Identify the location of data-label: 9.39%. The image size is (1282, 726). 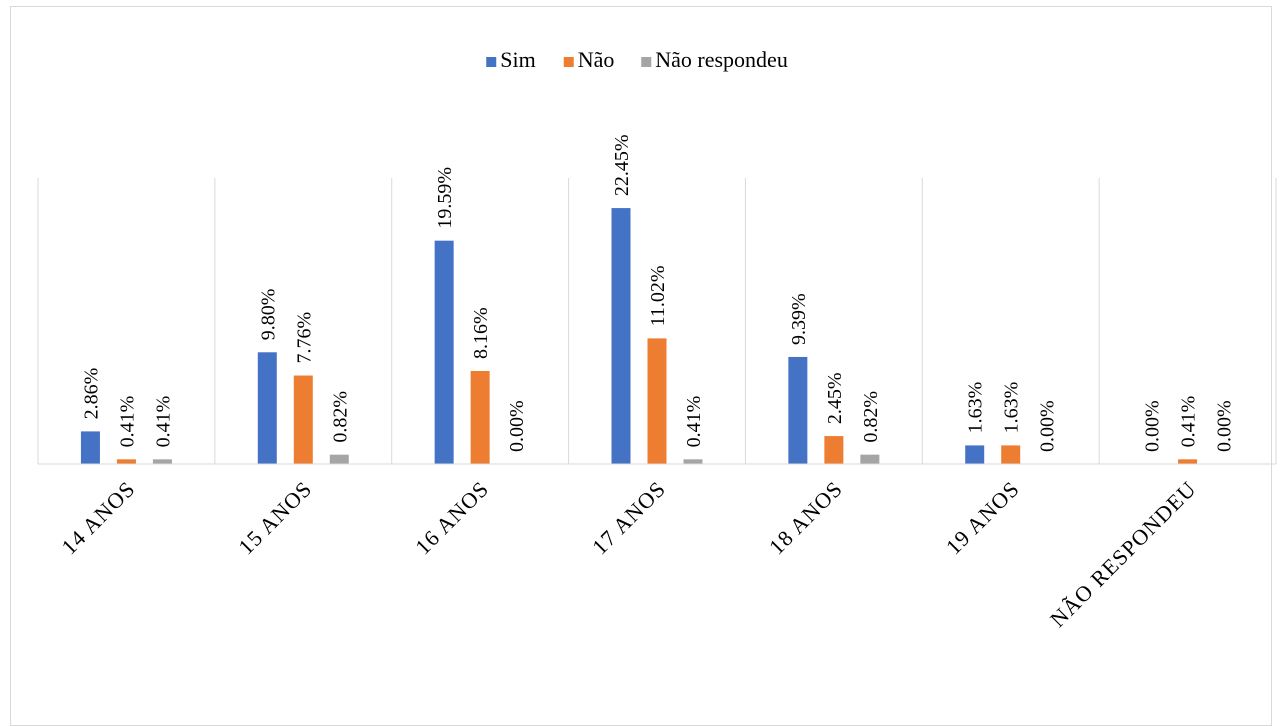
(799, 319).